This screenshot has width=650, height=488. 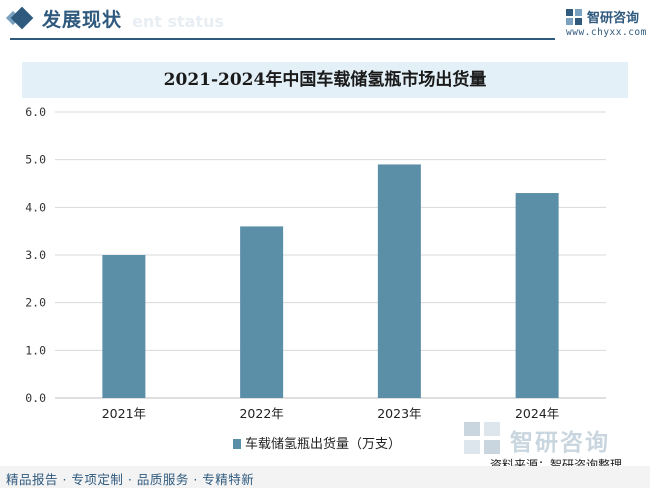 I want to click on bar-2023年, so click(x=399, y=281).